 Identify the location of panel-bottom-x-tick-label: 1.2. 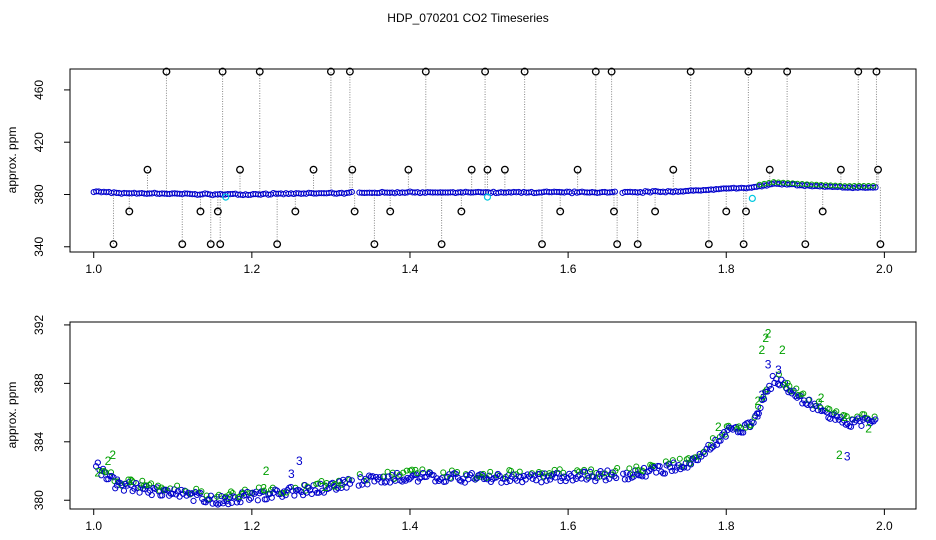
(252, 526).